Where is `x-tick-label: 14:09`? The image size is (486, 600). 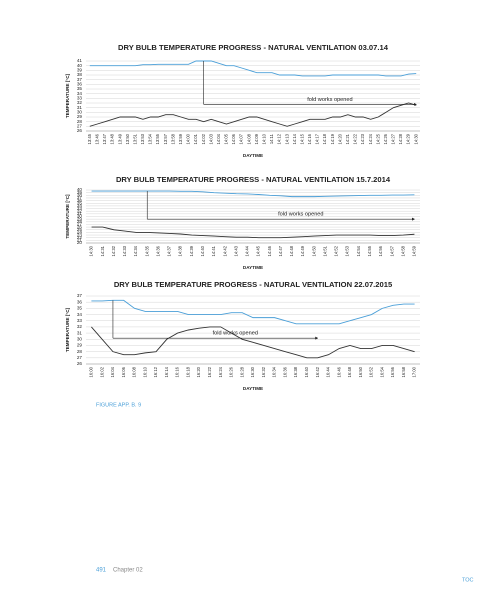
x-tick-label: 14:09 is located at coordinates (256, 138).